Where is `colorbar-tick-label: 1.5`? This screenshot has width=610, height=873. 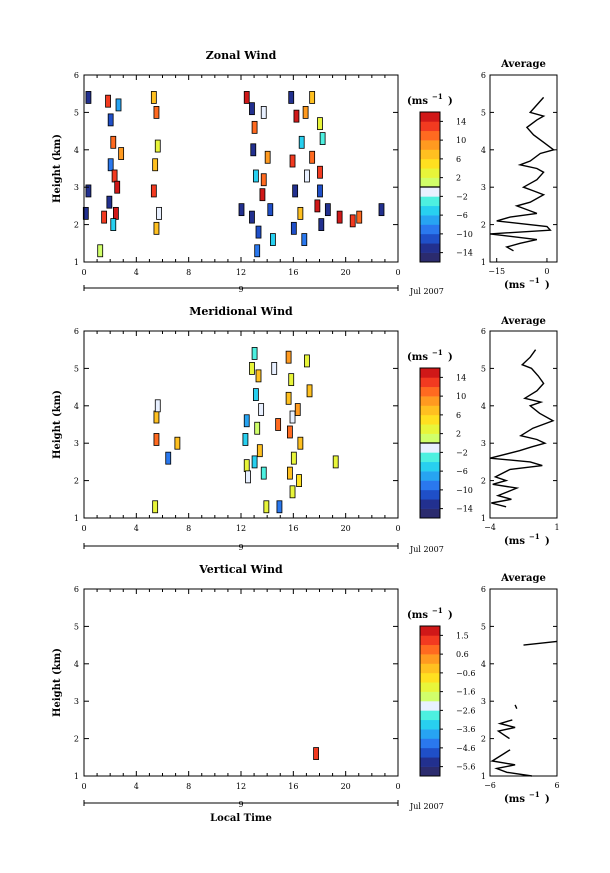 colorbar-tick-label: 1.5 is located at coordinates (462, 635).